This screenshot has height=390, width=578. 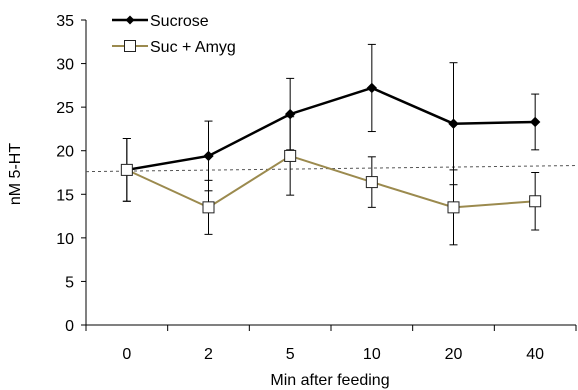 What do you see at coordinates (193, 47) in the screenshot?
I see `legend-label-suc-amyg: Suc + Amyg` at bounding box center [193, 47].